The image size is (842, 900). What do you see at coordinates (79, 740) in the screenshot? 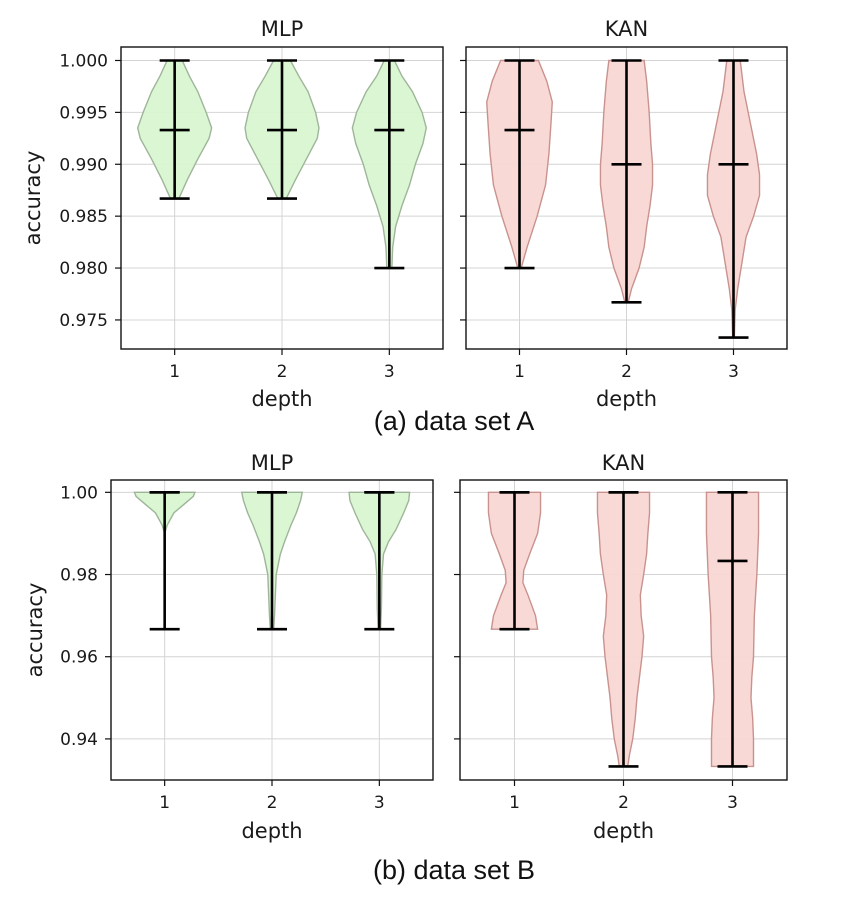
I see `y-tick-label: 0.94` at bounding box center [79, 740].